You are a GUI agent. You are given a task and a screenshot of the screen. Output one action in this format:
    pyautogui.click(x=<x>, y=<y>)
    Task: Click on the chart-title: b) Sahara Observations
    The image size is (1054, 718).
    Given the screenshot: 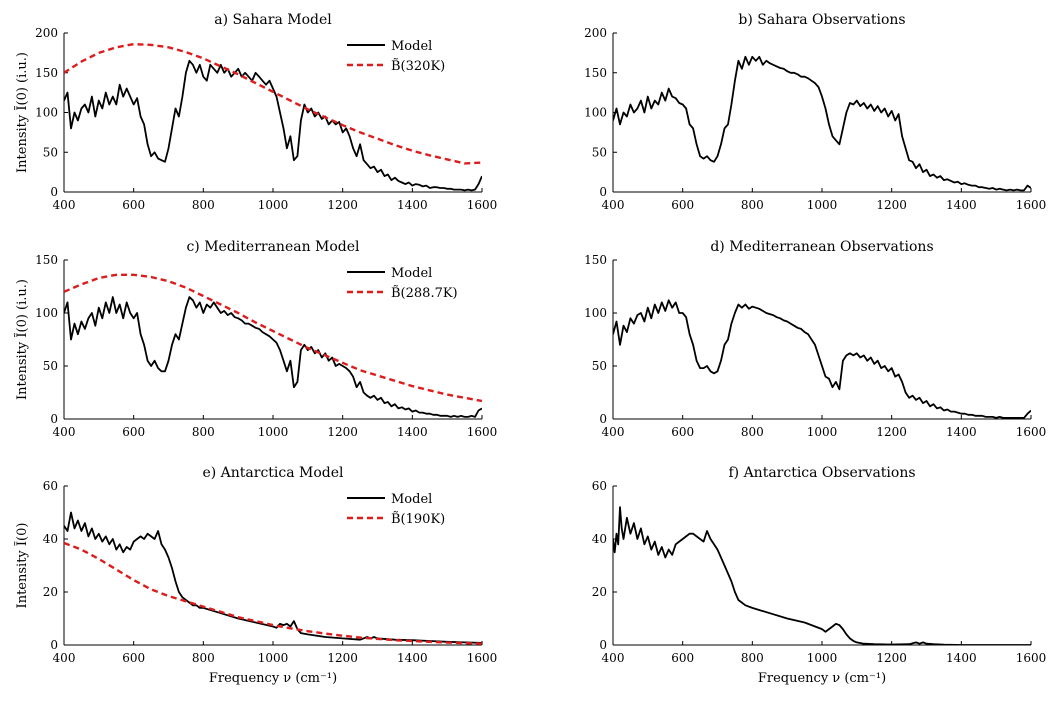 What is the action you would take?
    pyautogui.click(x=821, y=20)
    